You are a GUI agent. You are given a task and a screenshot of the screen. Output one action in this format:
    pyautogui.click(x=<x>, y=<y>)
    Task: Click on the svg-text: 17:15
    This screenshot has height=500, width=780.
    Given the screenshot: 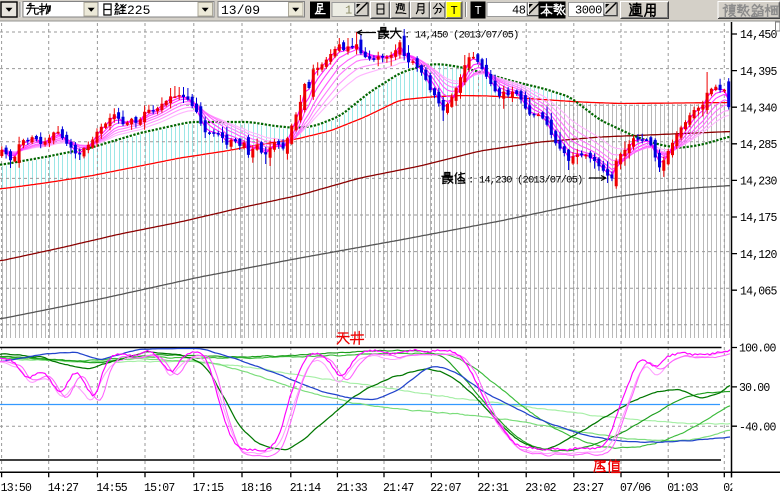 What is the action you would take?
    pyautogui.click(x=208, y=488)
    